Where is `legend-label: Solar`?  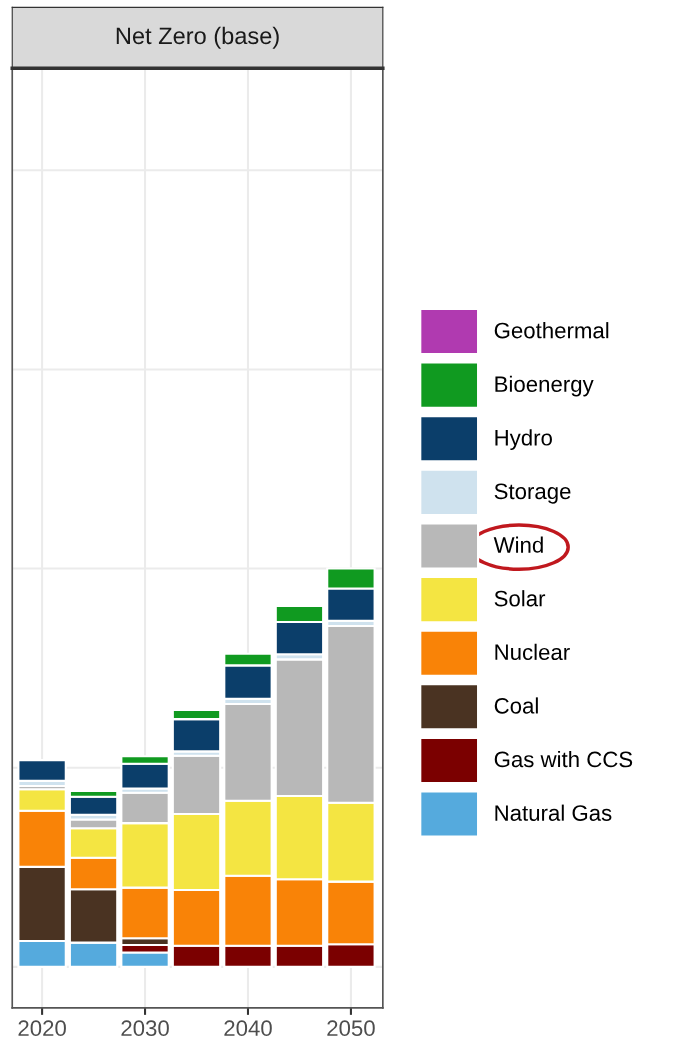
legend-label: Solar is located at coordinates (520, 598).